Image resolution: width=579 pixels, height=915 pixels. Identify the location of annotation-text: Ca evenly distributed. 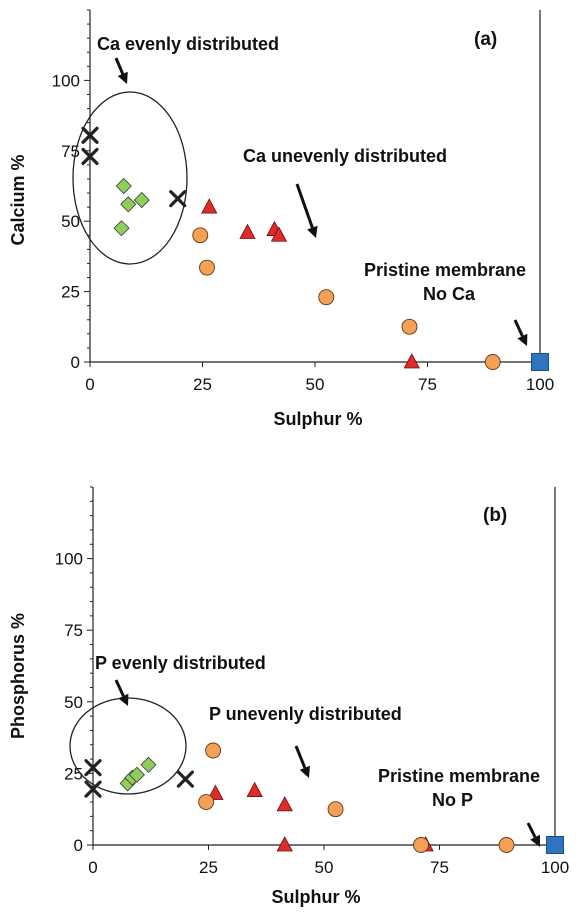
(188, 44).